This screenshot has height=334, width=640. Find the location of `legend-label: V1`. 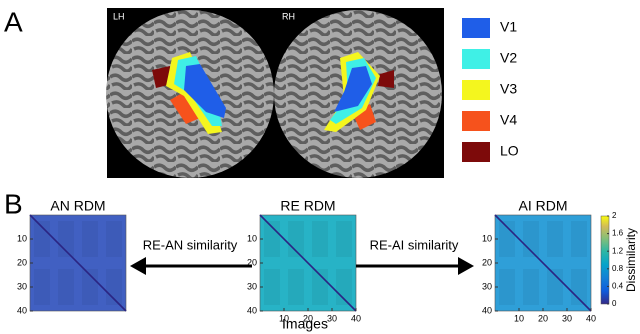

legend-label: V1 is located at coordinates (508, 27).